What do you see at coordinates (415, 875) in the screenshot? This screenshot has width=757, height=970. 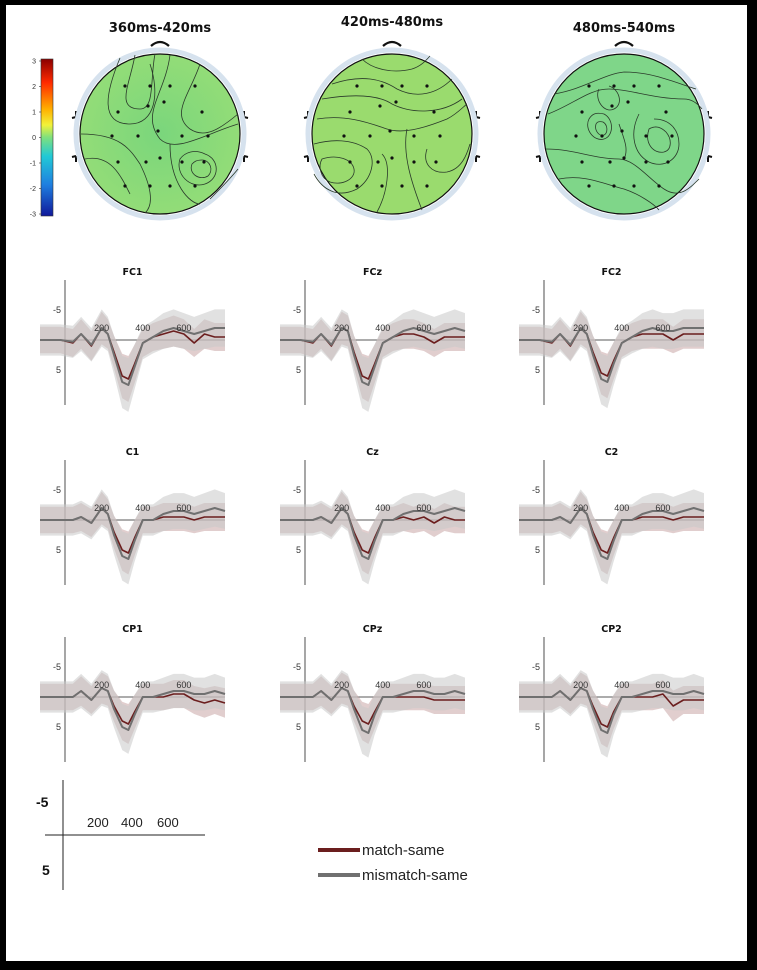 I see `legend-label-mismatch: mismatch-same` at bounding box center [415, 875].